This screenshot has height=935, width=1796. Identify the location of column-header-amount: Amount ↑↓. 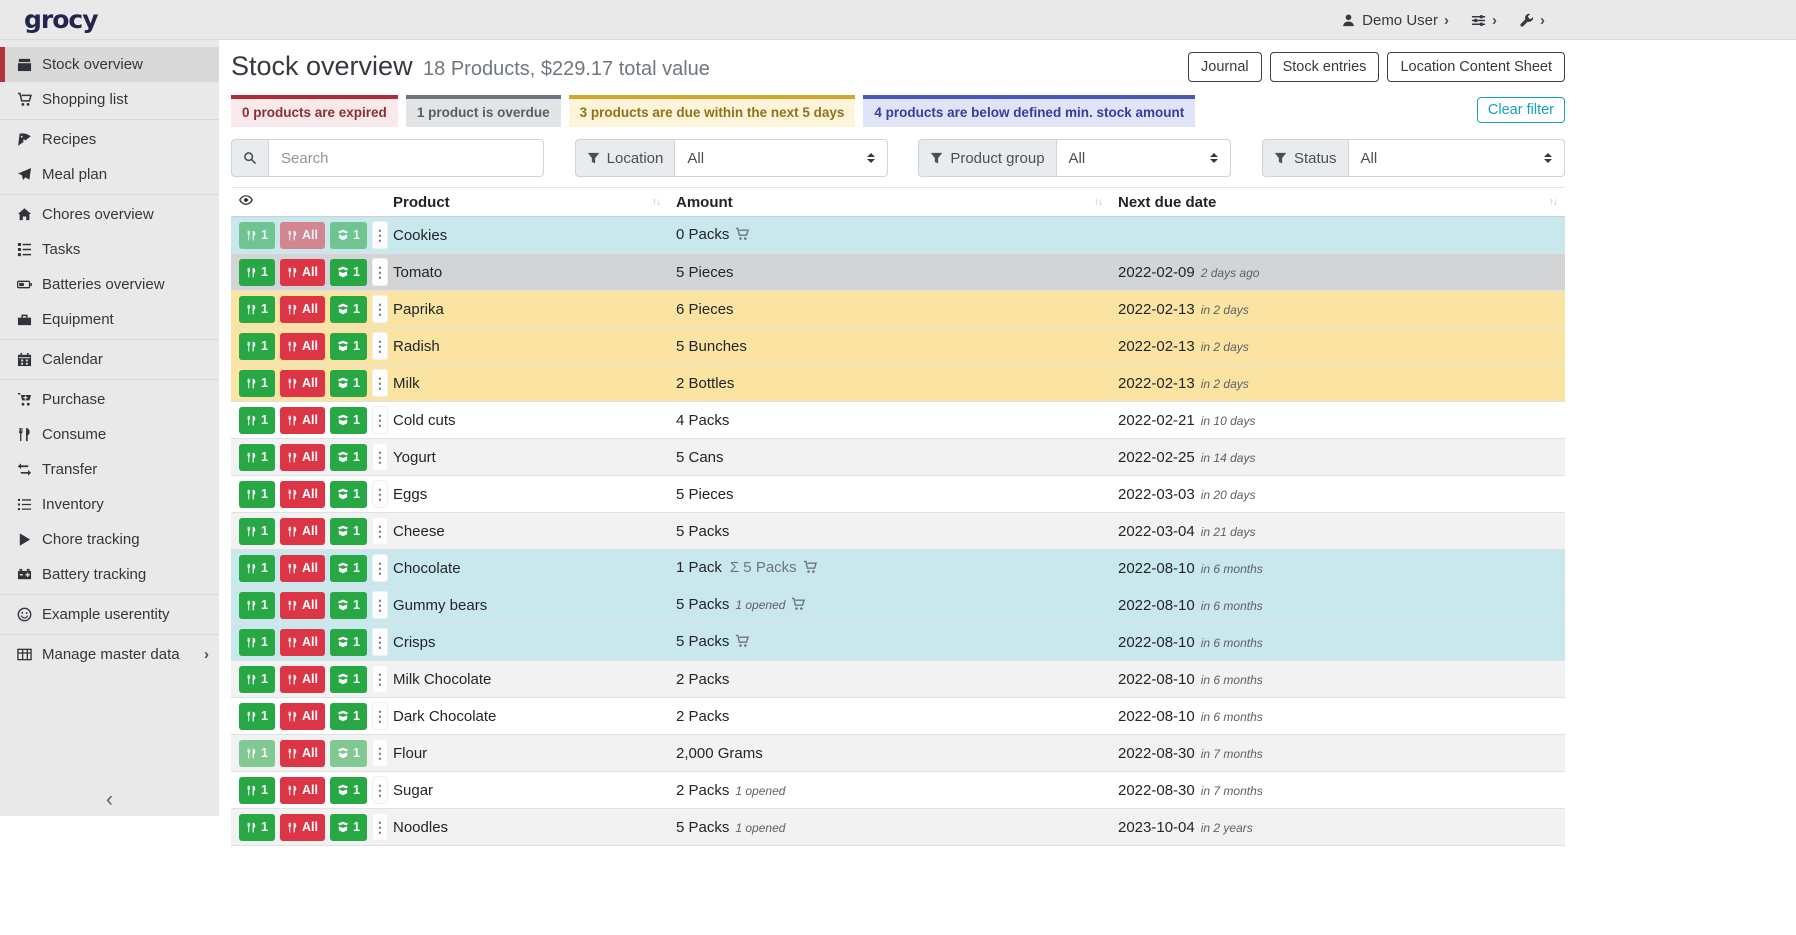
(889, 202).